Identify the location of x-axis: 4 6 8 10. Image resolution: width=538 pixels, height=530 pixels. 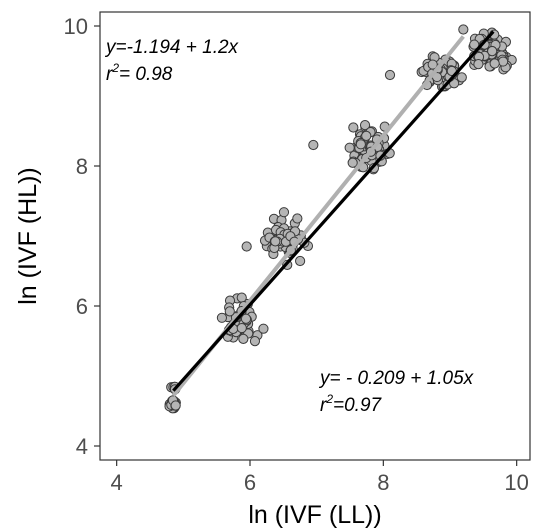
(320, 477).